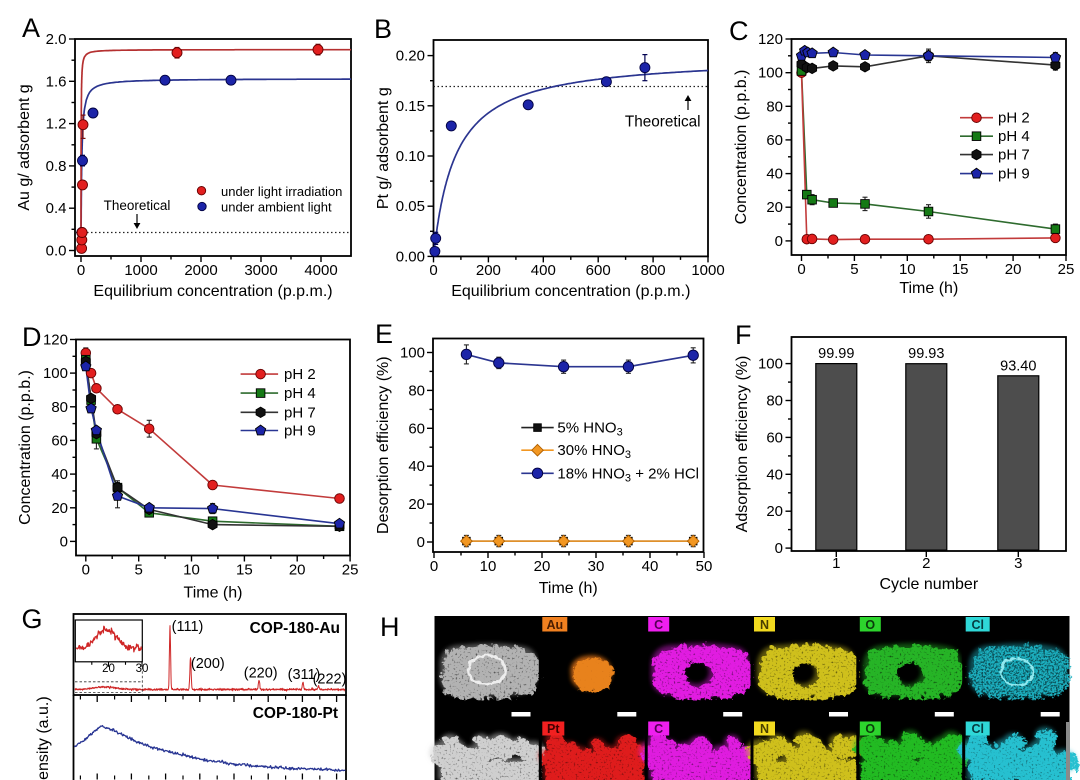 This screenshot has height=780, width=1080. What do you see at coordinates (295, 713) in the screenshot?
I see `svg-text: COP-180-Pt` at bounding box center [295, 713].